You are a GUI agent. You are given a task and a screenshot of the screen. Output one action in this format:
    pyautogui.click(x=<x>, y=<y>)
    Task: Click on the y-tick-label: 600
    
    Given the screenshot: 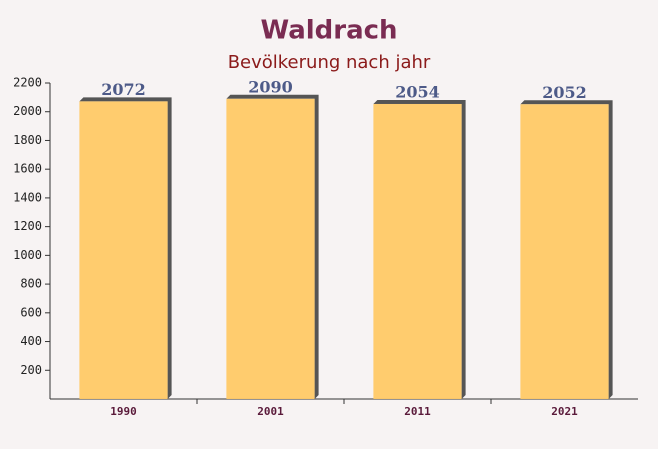 What is the action you would take?
    pyautogui.click(x=31, y=312)
    